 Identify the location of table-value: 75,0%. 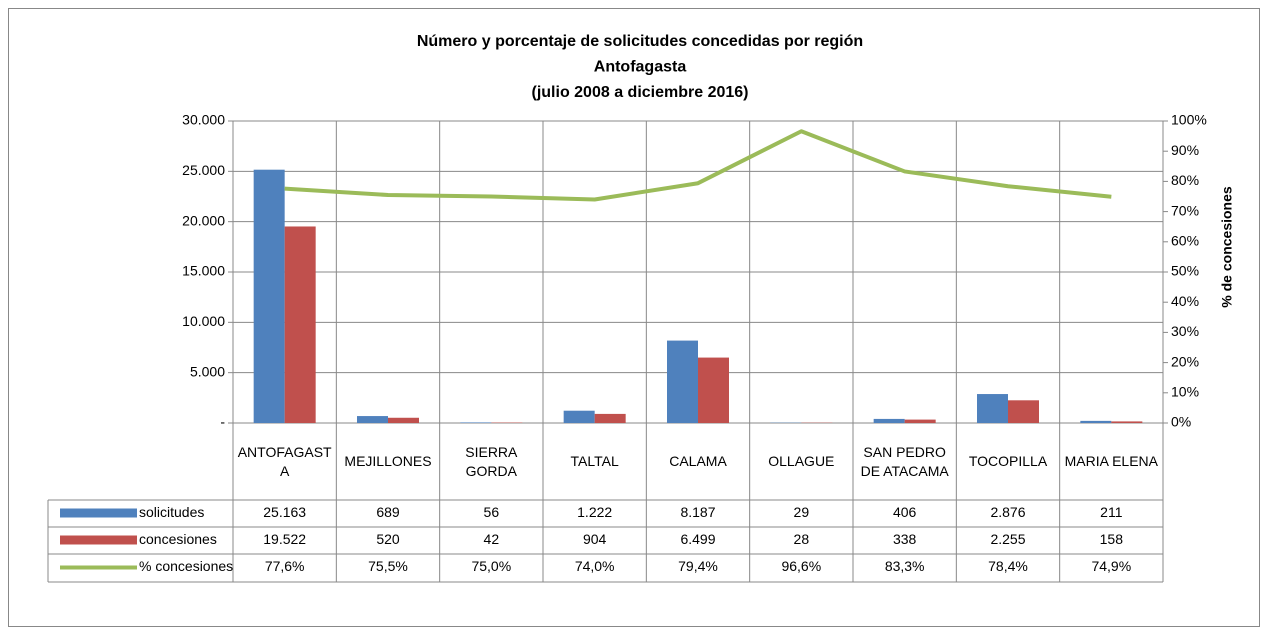
(491, 566).